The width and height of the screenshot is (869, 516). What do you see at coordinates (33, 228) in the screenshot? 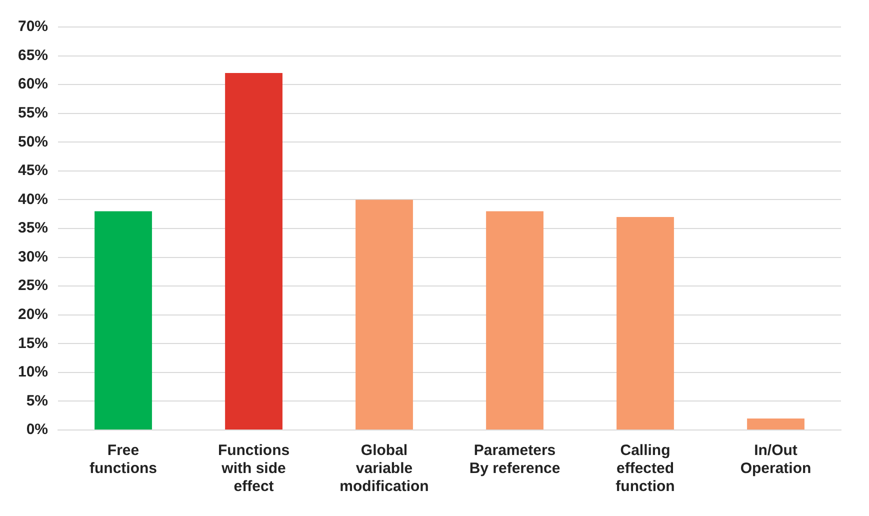
I see `y-tick-label: 35%` at bounding box center [33, 228].